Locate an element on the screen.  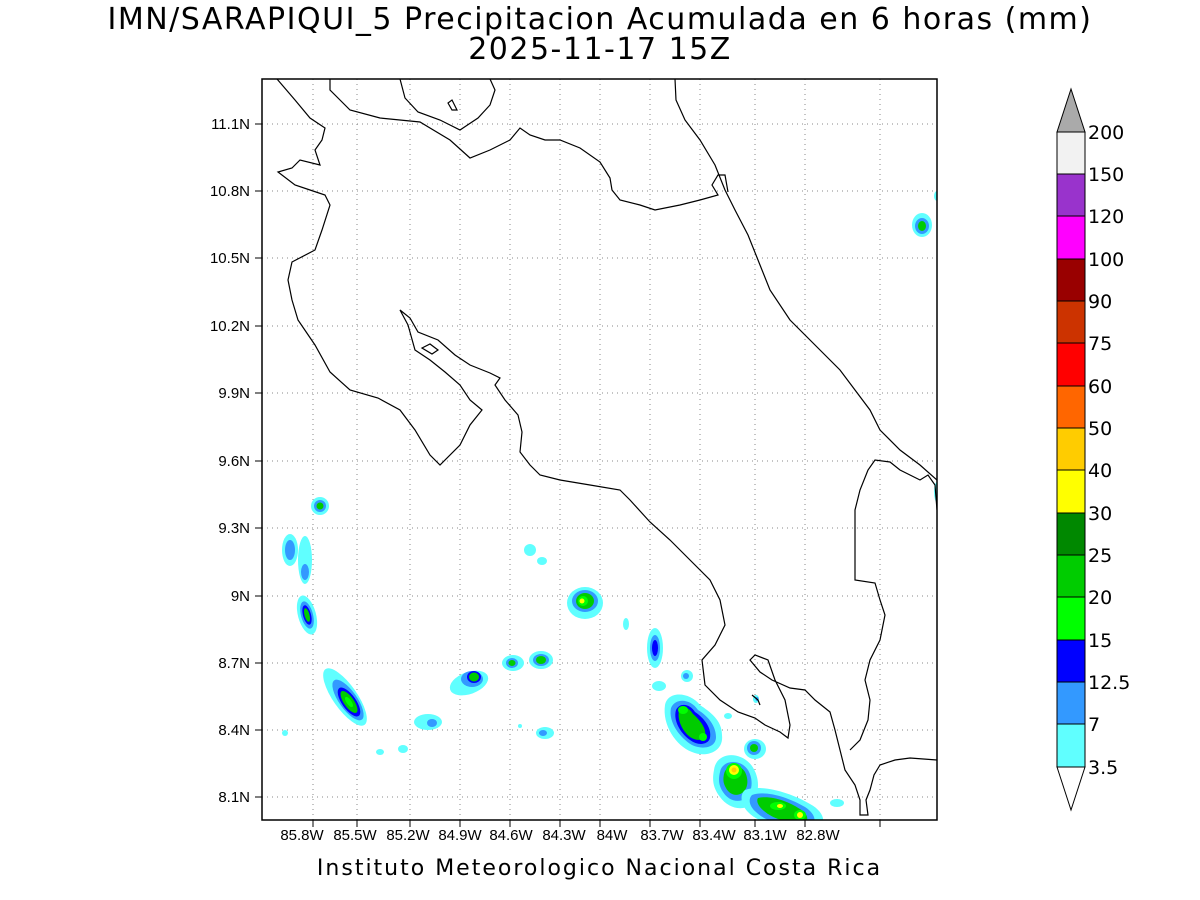
lat-label: 9.6N is located at coordinates (234, 461).